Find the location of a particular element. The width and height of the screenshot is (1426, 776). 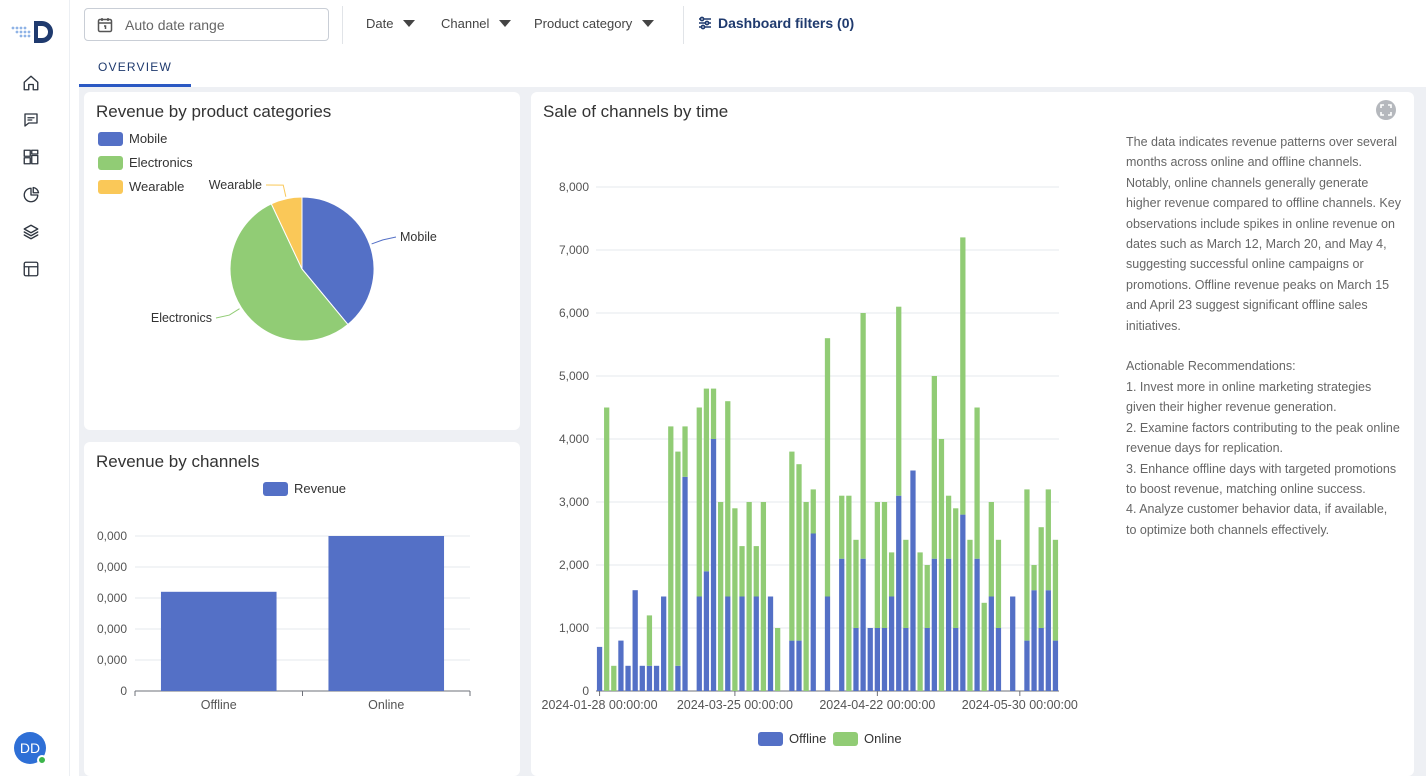

y-tick-label: 2,000 is located at coordinates (574, 565).